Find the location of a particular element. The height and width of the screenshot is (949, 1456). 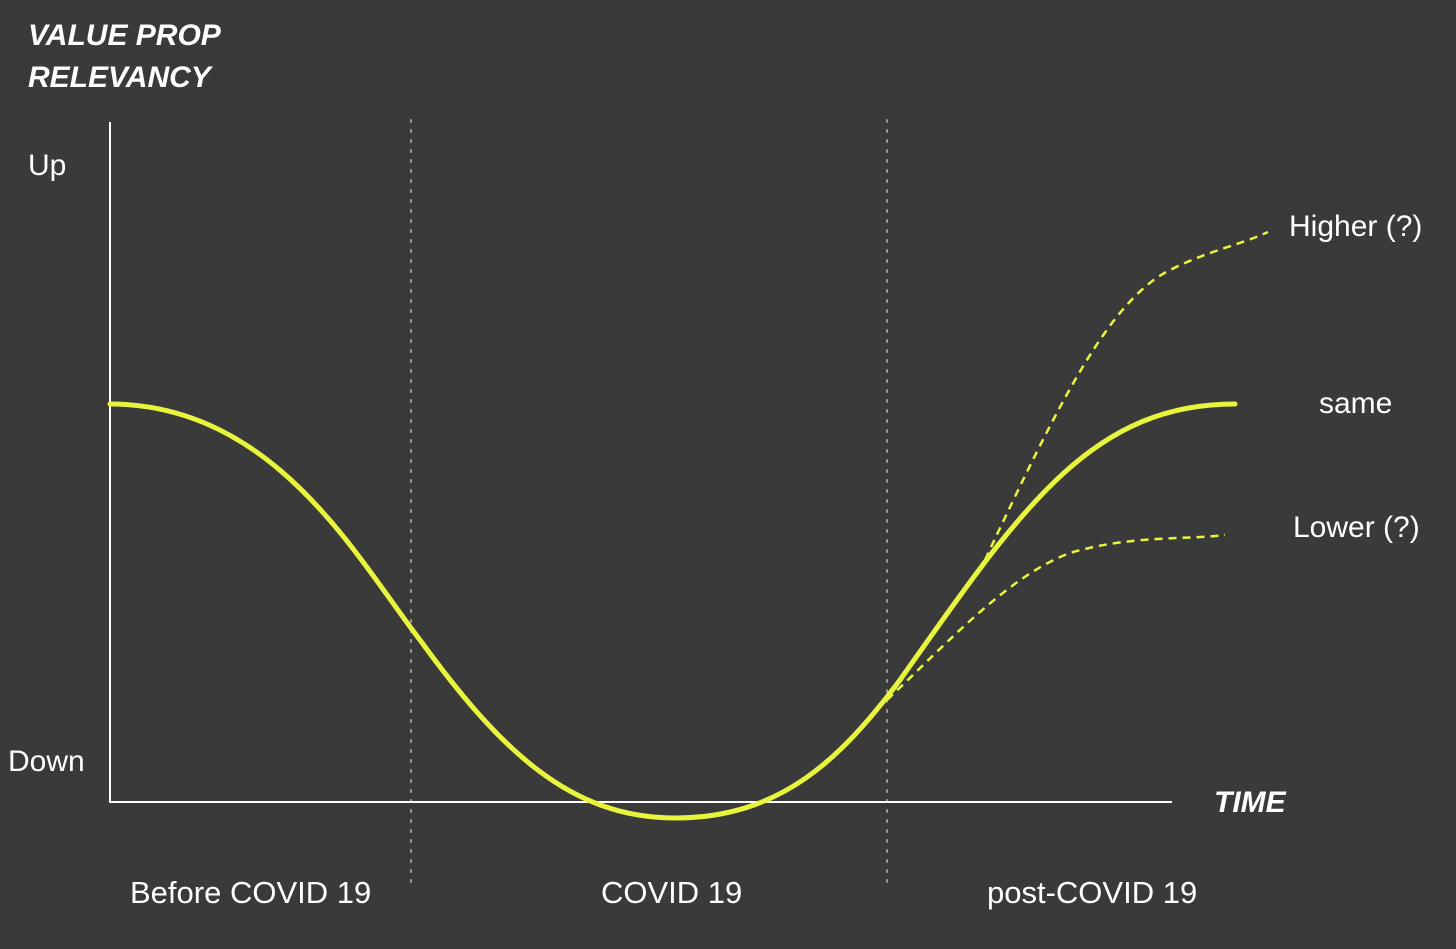

y-axis-top-label: Up is located at coordinates (47, 165).